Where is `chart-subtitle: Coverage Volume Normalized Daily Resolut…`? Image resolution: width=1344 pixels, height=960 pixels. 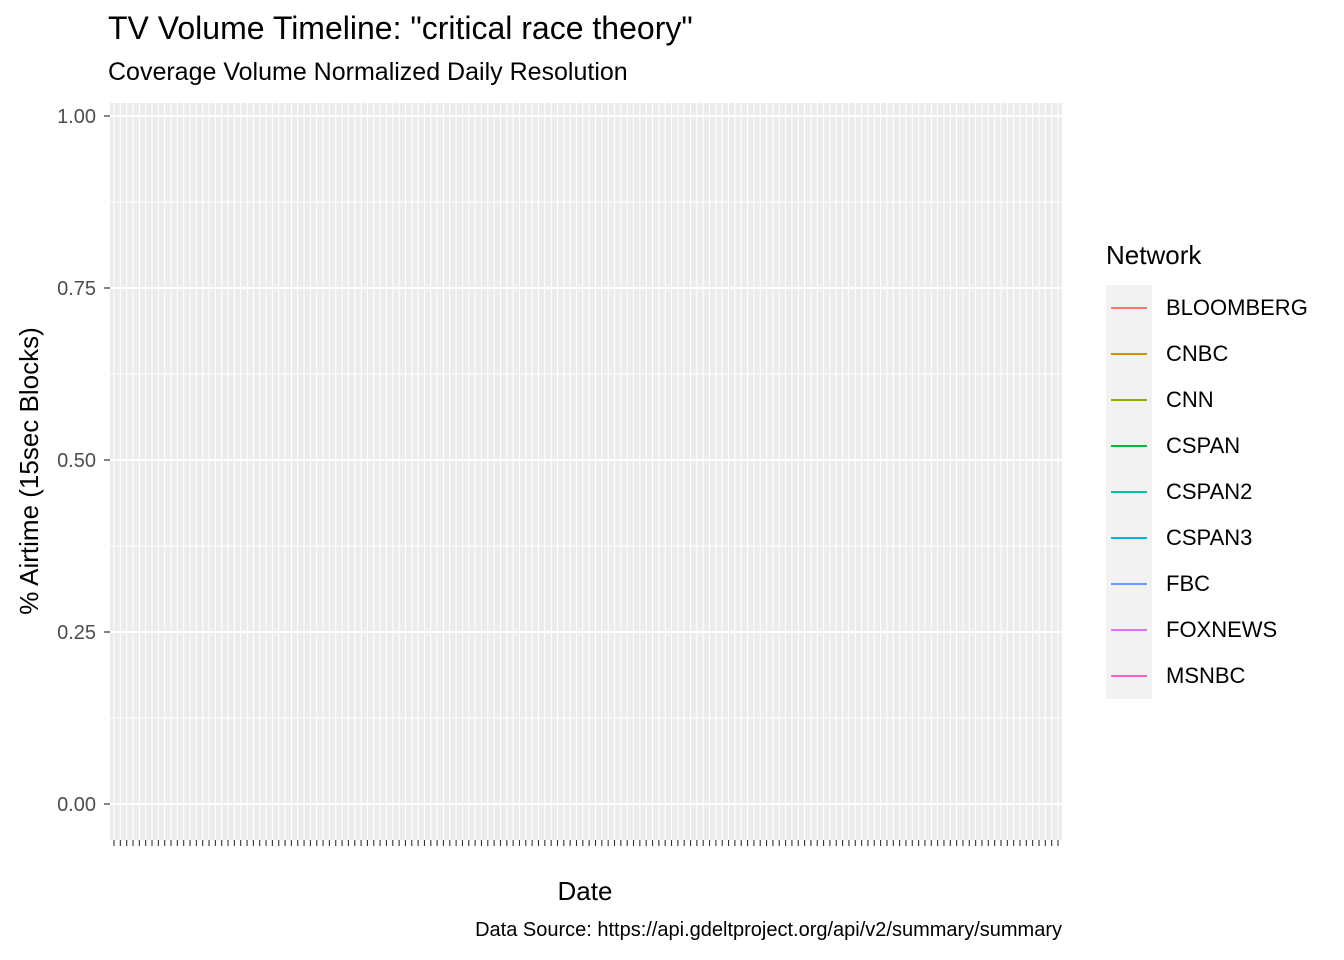
chart-subtitle: Coverage Volume Normalized Daily Resolut… is located at coordinates (368, 72).